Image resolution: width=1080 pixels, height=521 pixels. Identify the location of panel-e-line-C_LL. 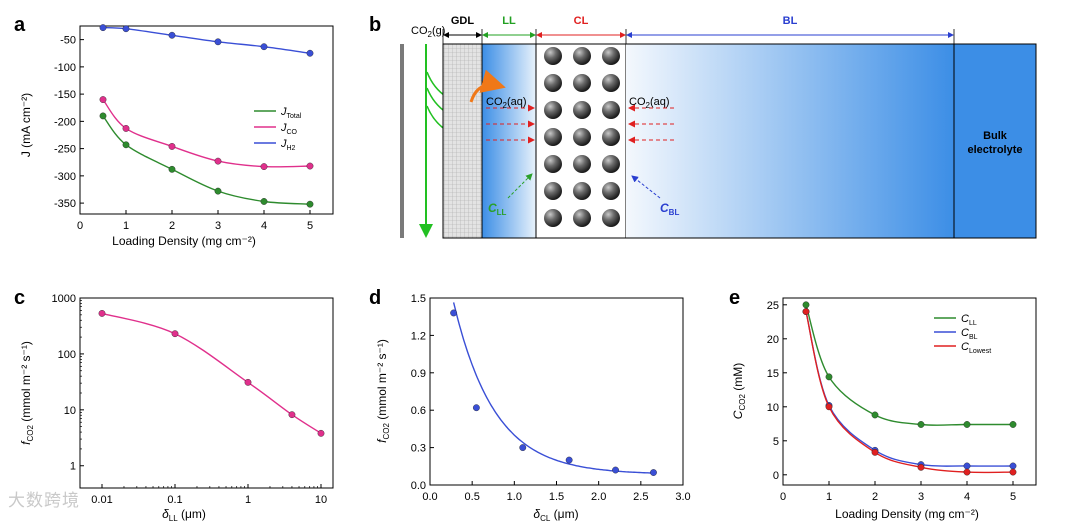
(909, 365).